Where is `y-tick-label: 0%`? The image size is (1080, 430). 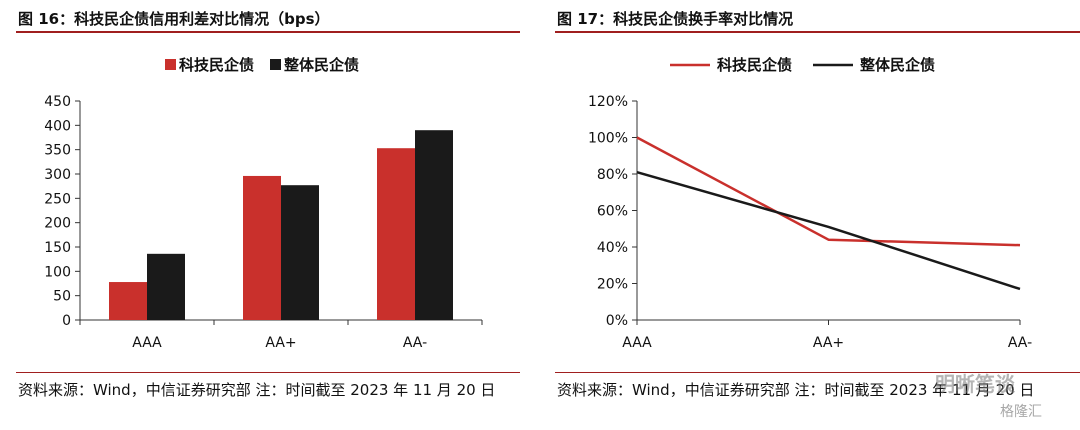
y-tick-label: 0% is located at coordinates (617, 321).